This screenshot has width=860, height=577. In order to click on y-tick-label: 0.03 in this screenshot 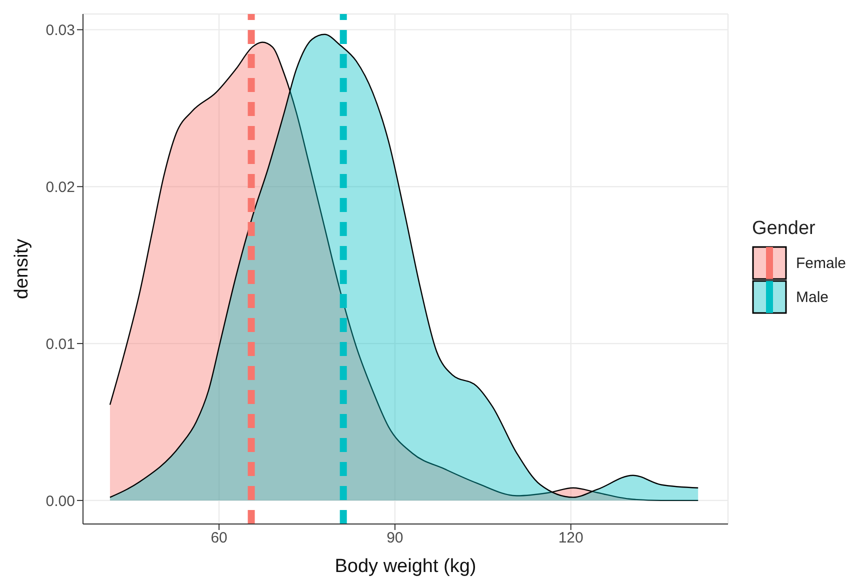, I will do `click(60, 31)`.